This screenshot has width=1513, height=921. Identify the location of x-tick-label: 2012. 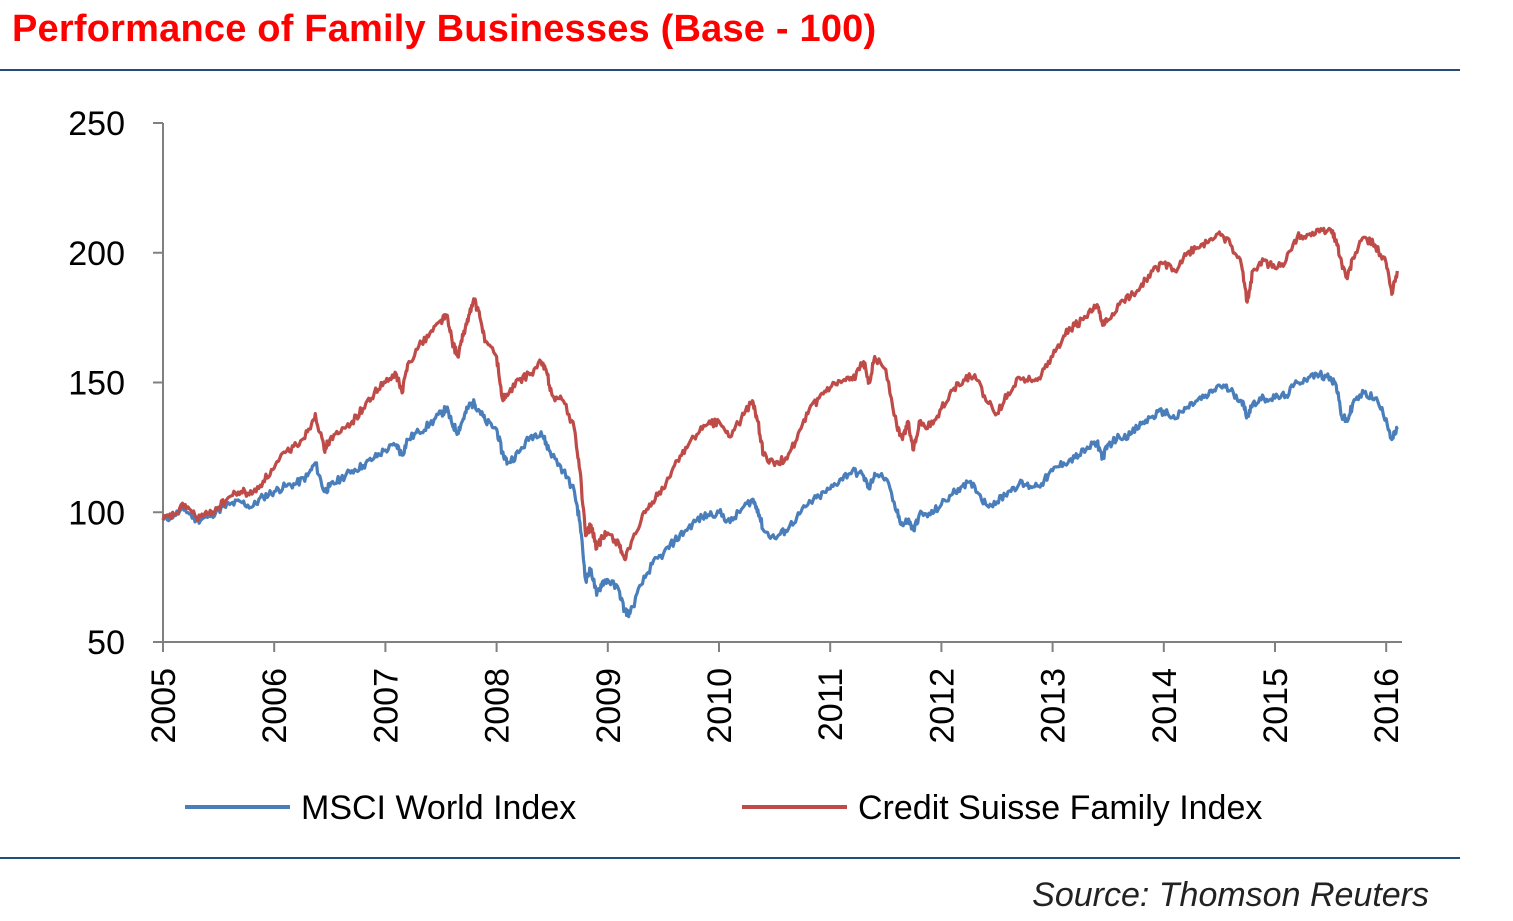
(942, 706).